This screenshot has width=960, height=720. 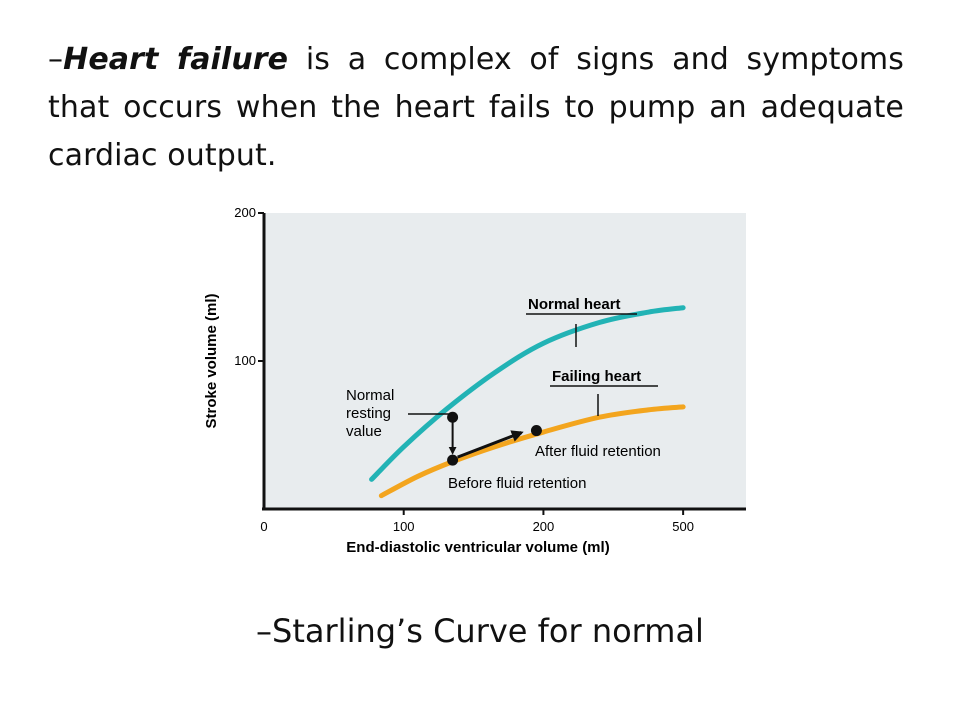 I want to click on x-tick-label: 0, so click(x=263, y=526).